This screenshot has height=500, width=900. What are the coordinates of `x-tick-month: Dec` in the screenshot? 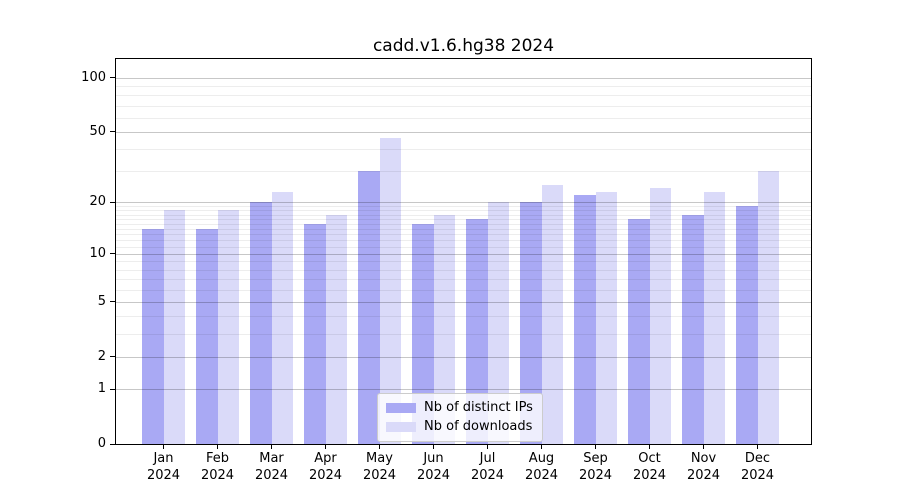 It's located at (757, 458).